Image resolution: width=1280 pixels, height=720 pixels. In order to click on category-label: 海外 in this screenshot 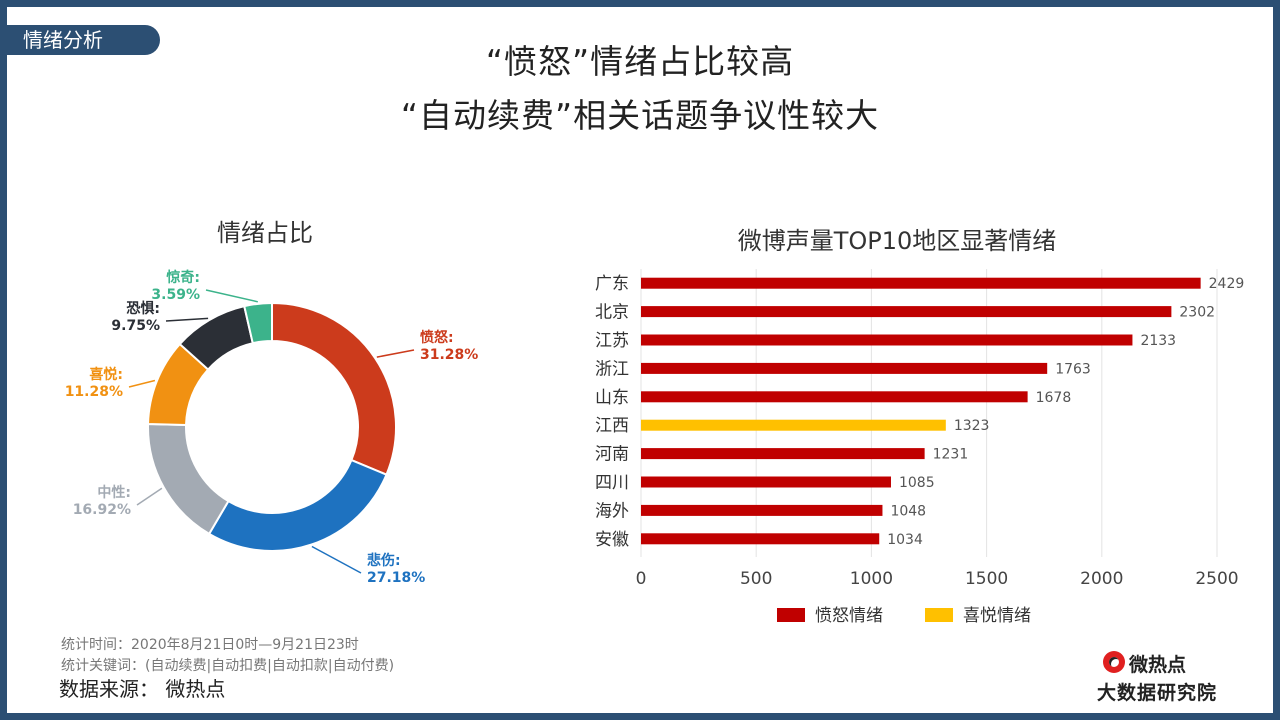, I will do `click(612, 511)`.